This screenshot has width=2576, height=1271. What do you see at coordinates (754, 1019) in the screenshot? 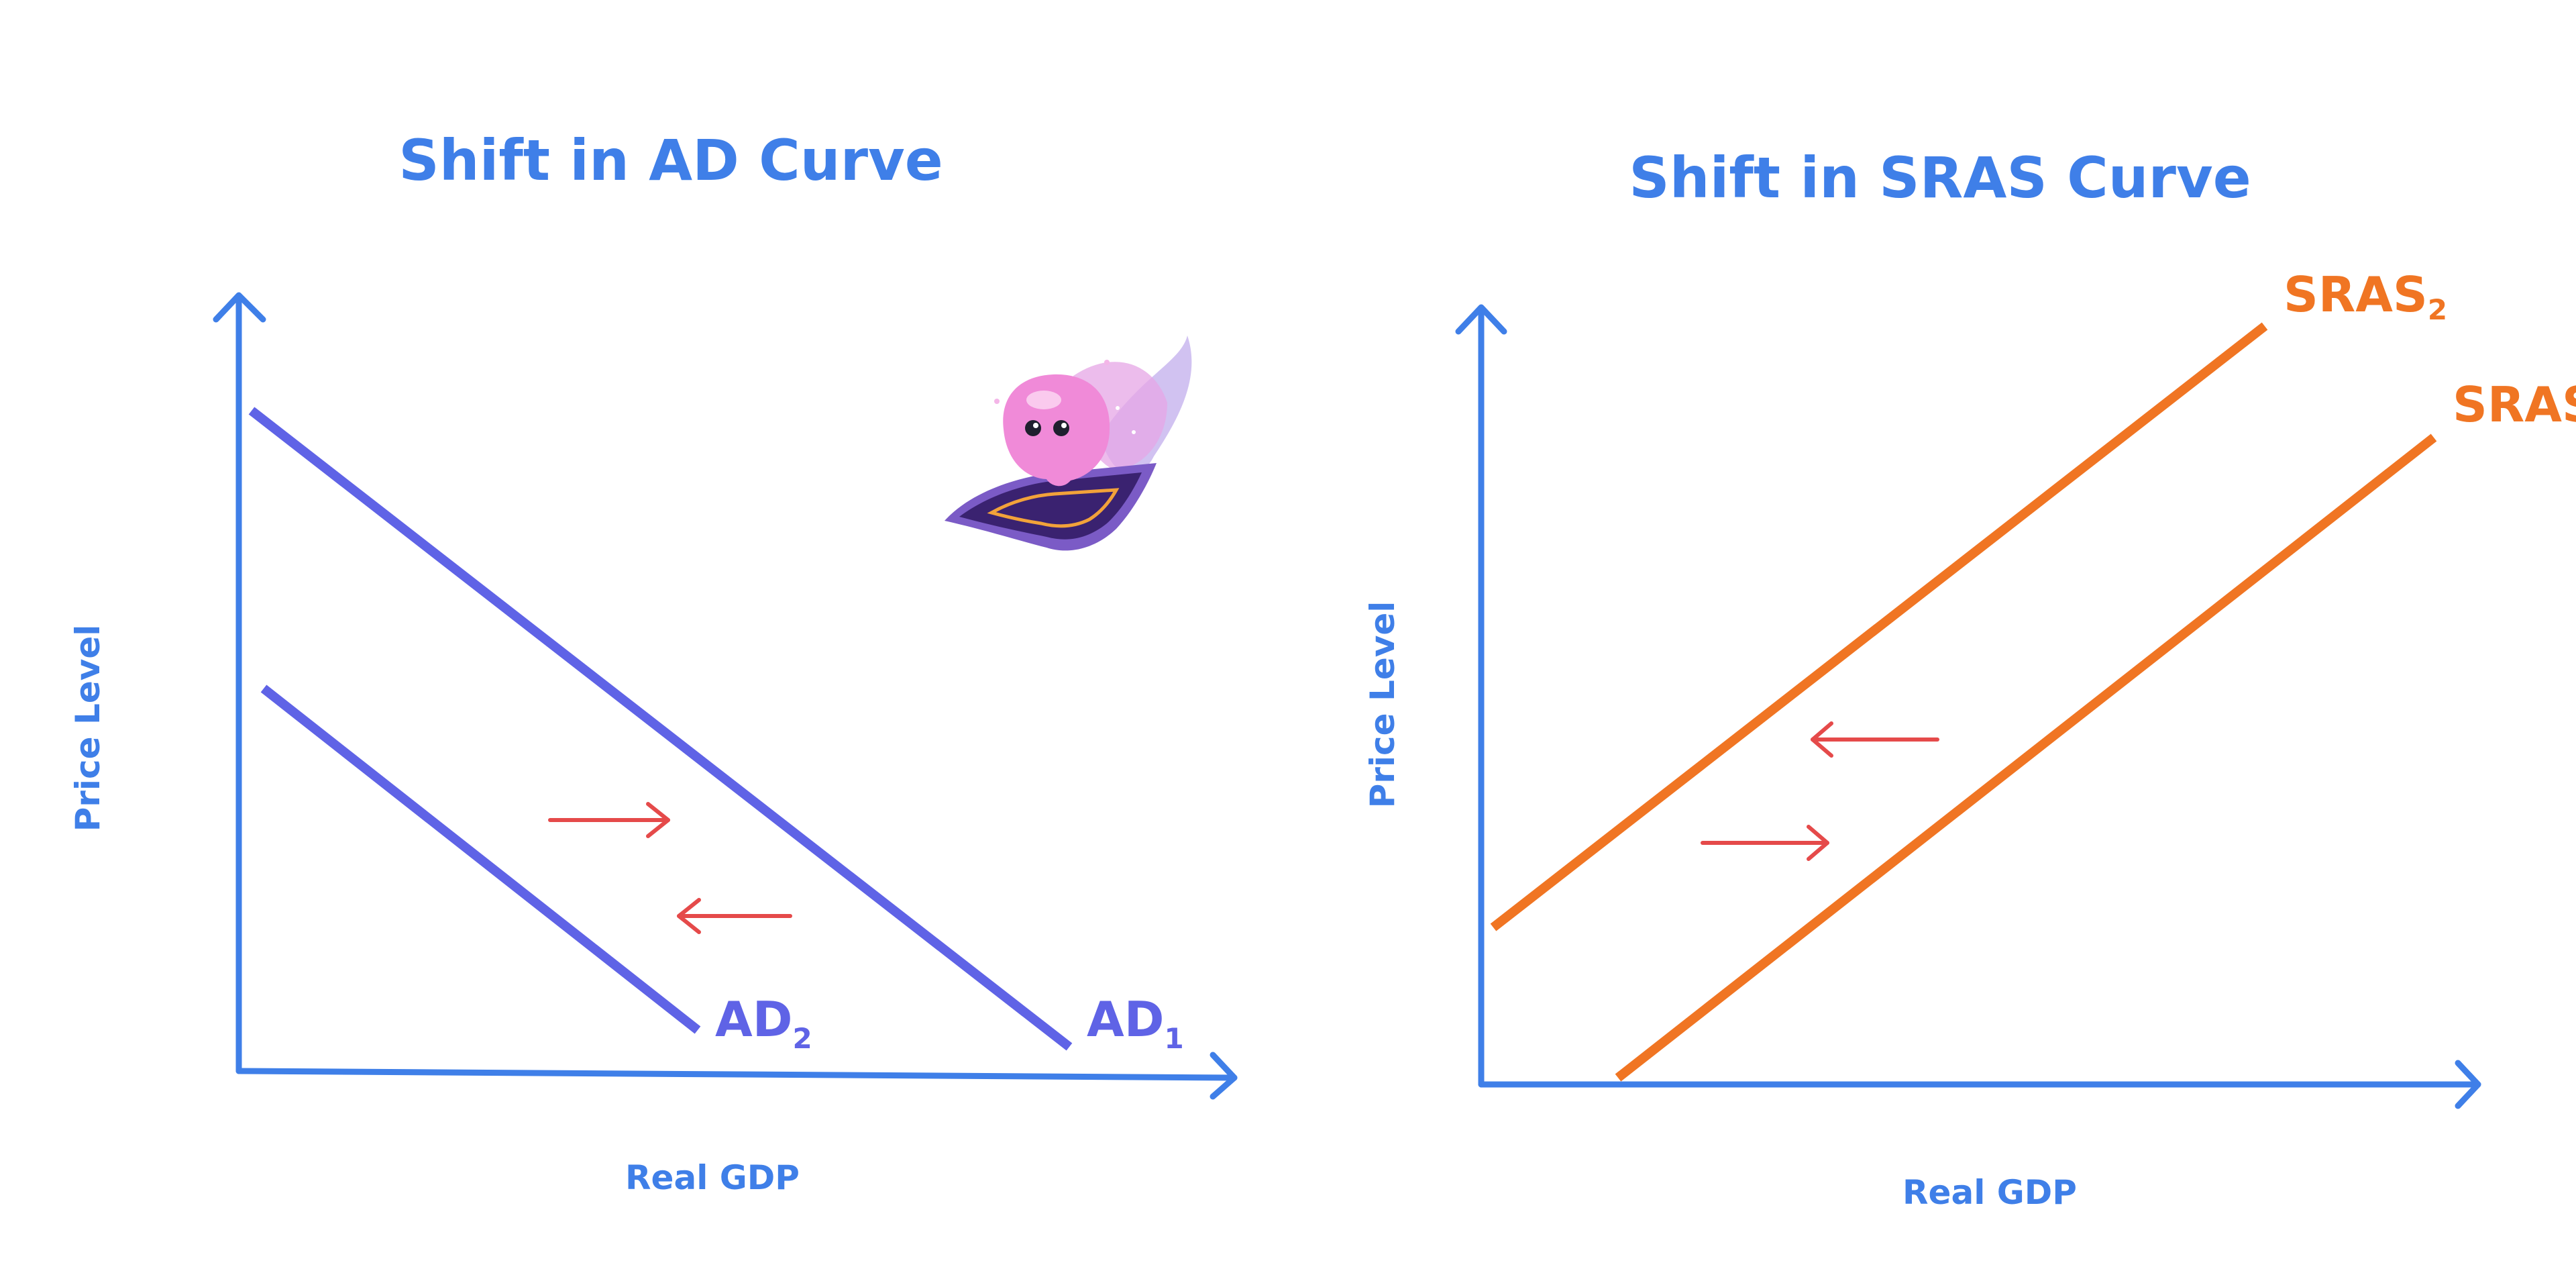
I see `ad2-label-name: AD` at bounding box center [754, 1019].